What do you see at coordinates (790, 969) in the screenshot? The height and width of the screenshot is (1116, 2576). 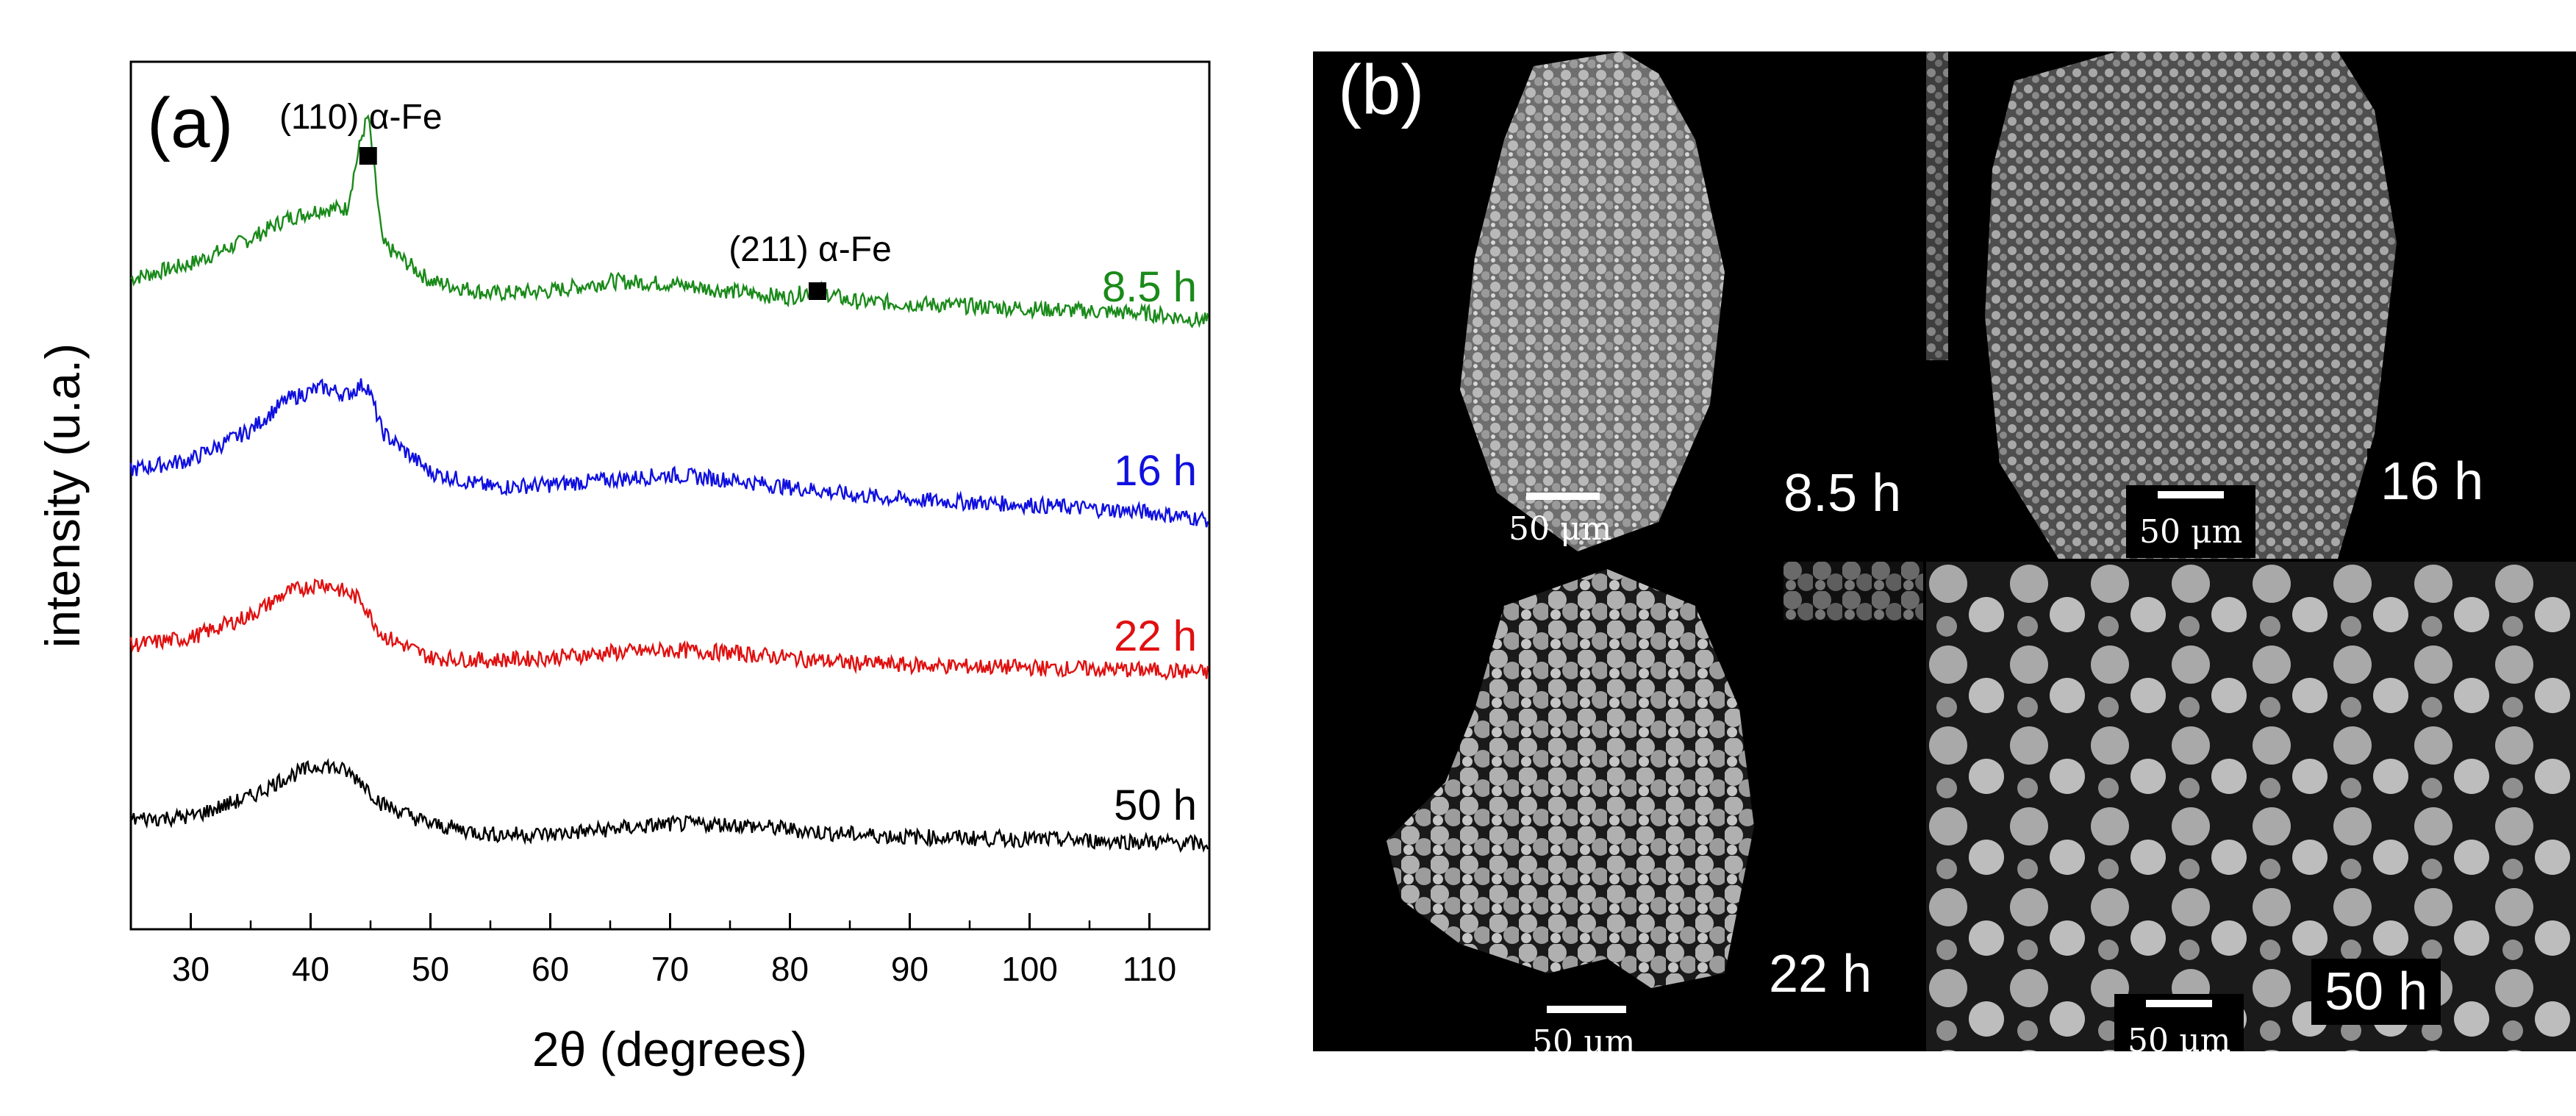 I see `x-tick-label: 80` at bounding box center [790, 969].